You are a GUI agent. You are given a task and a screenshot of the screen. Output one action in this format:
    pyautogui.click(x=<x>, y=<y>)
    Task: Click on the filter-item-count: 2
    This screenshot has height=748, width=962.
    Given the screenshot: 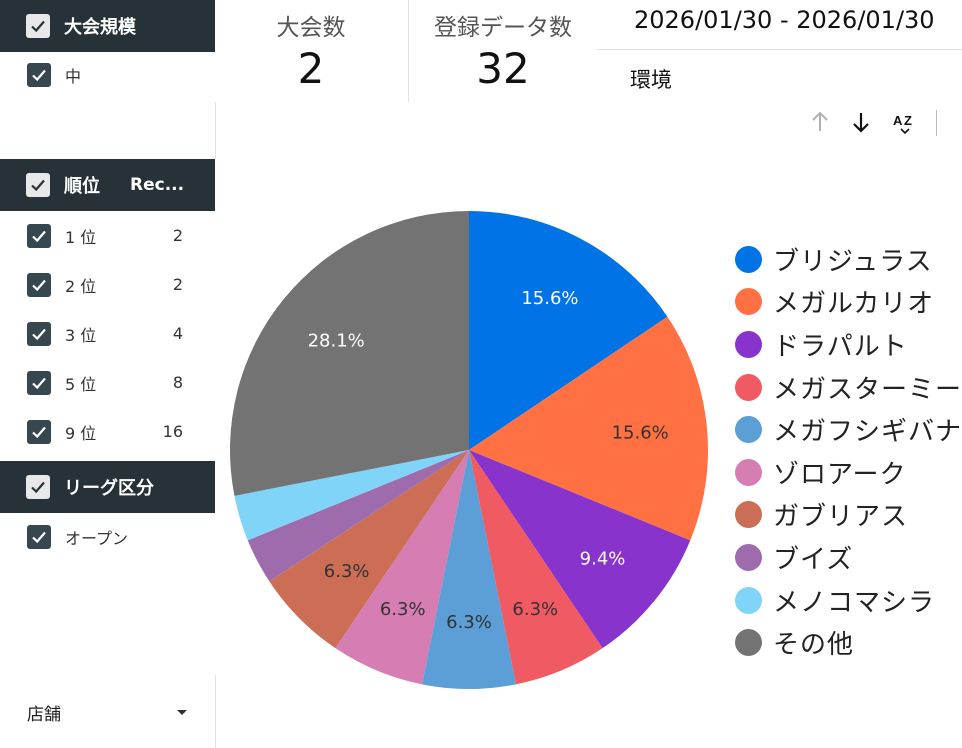 What is the action you would take?
    pyautogui.click(x=177, y=235)
    